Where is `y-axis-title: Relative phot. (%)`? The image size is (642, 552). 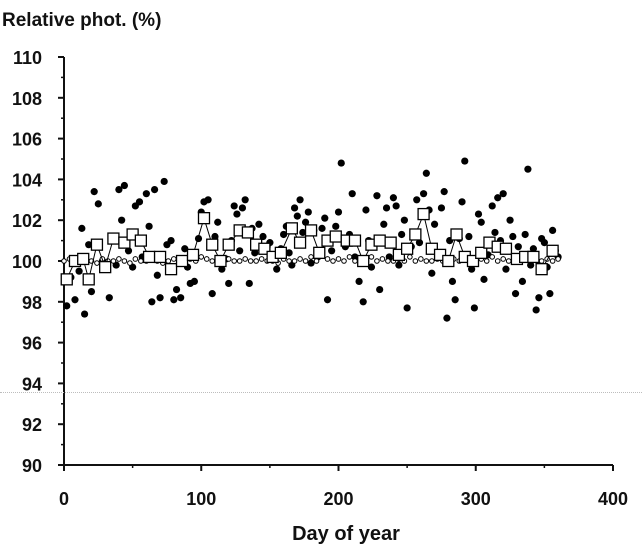
y-axis-title: Relative phot. (%) is located at coordinates (82, 20).